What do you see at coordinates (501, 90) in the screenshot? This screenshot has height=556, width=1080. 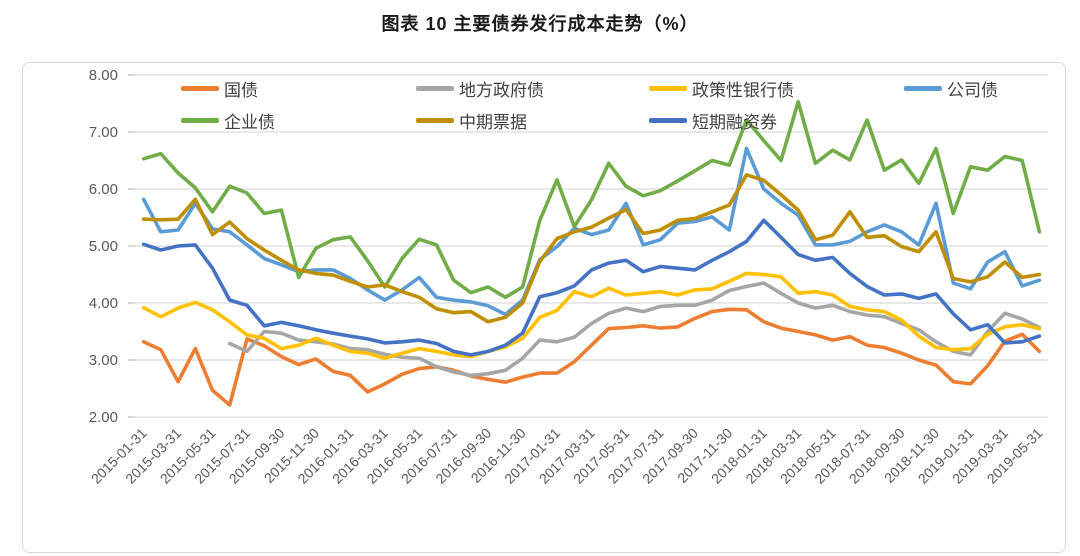 I see `legend-label: 地方政府债` at bounding box center [501, 90].